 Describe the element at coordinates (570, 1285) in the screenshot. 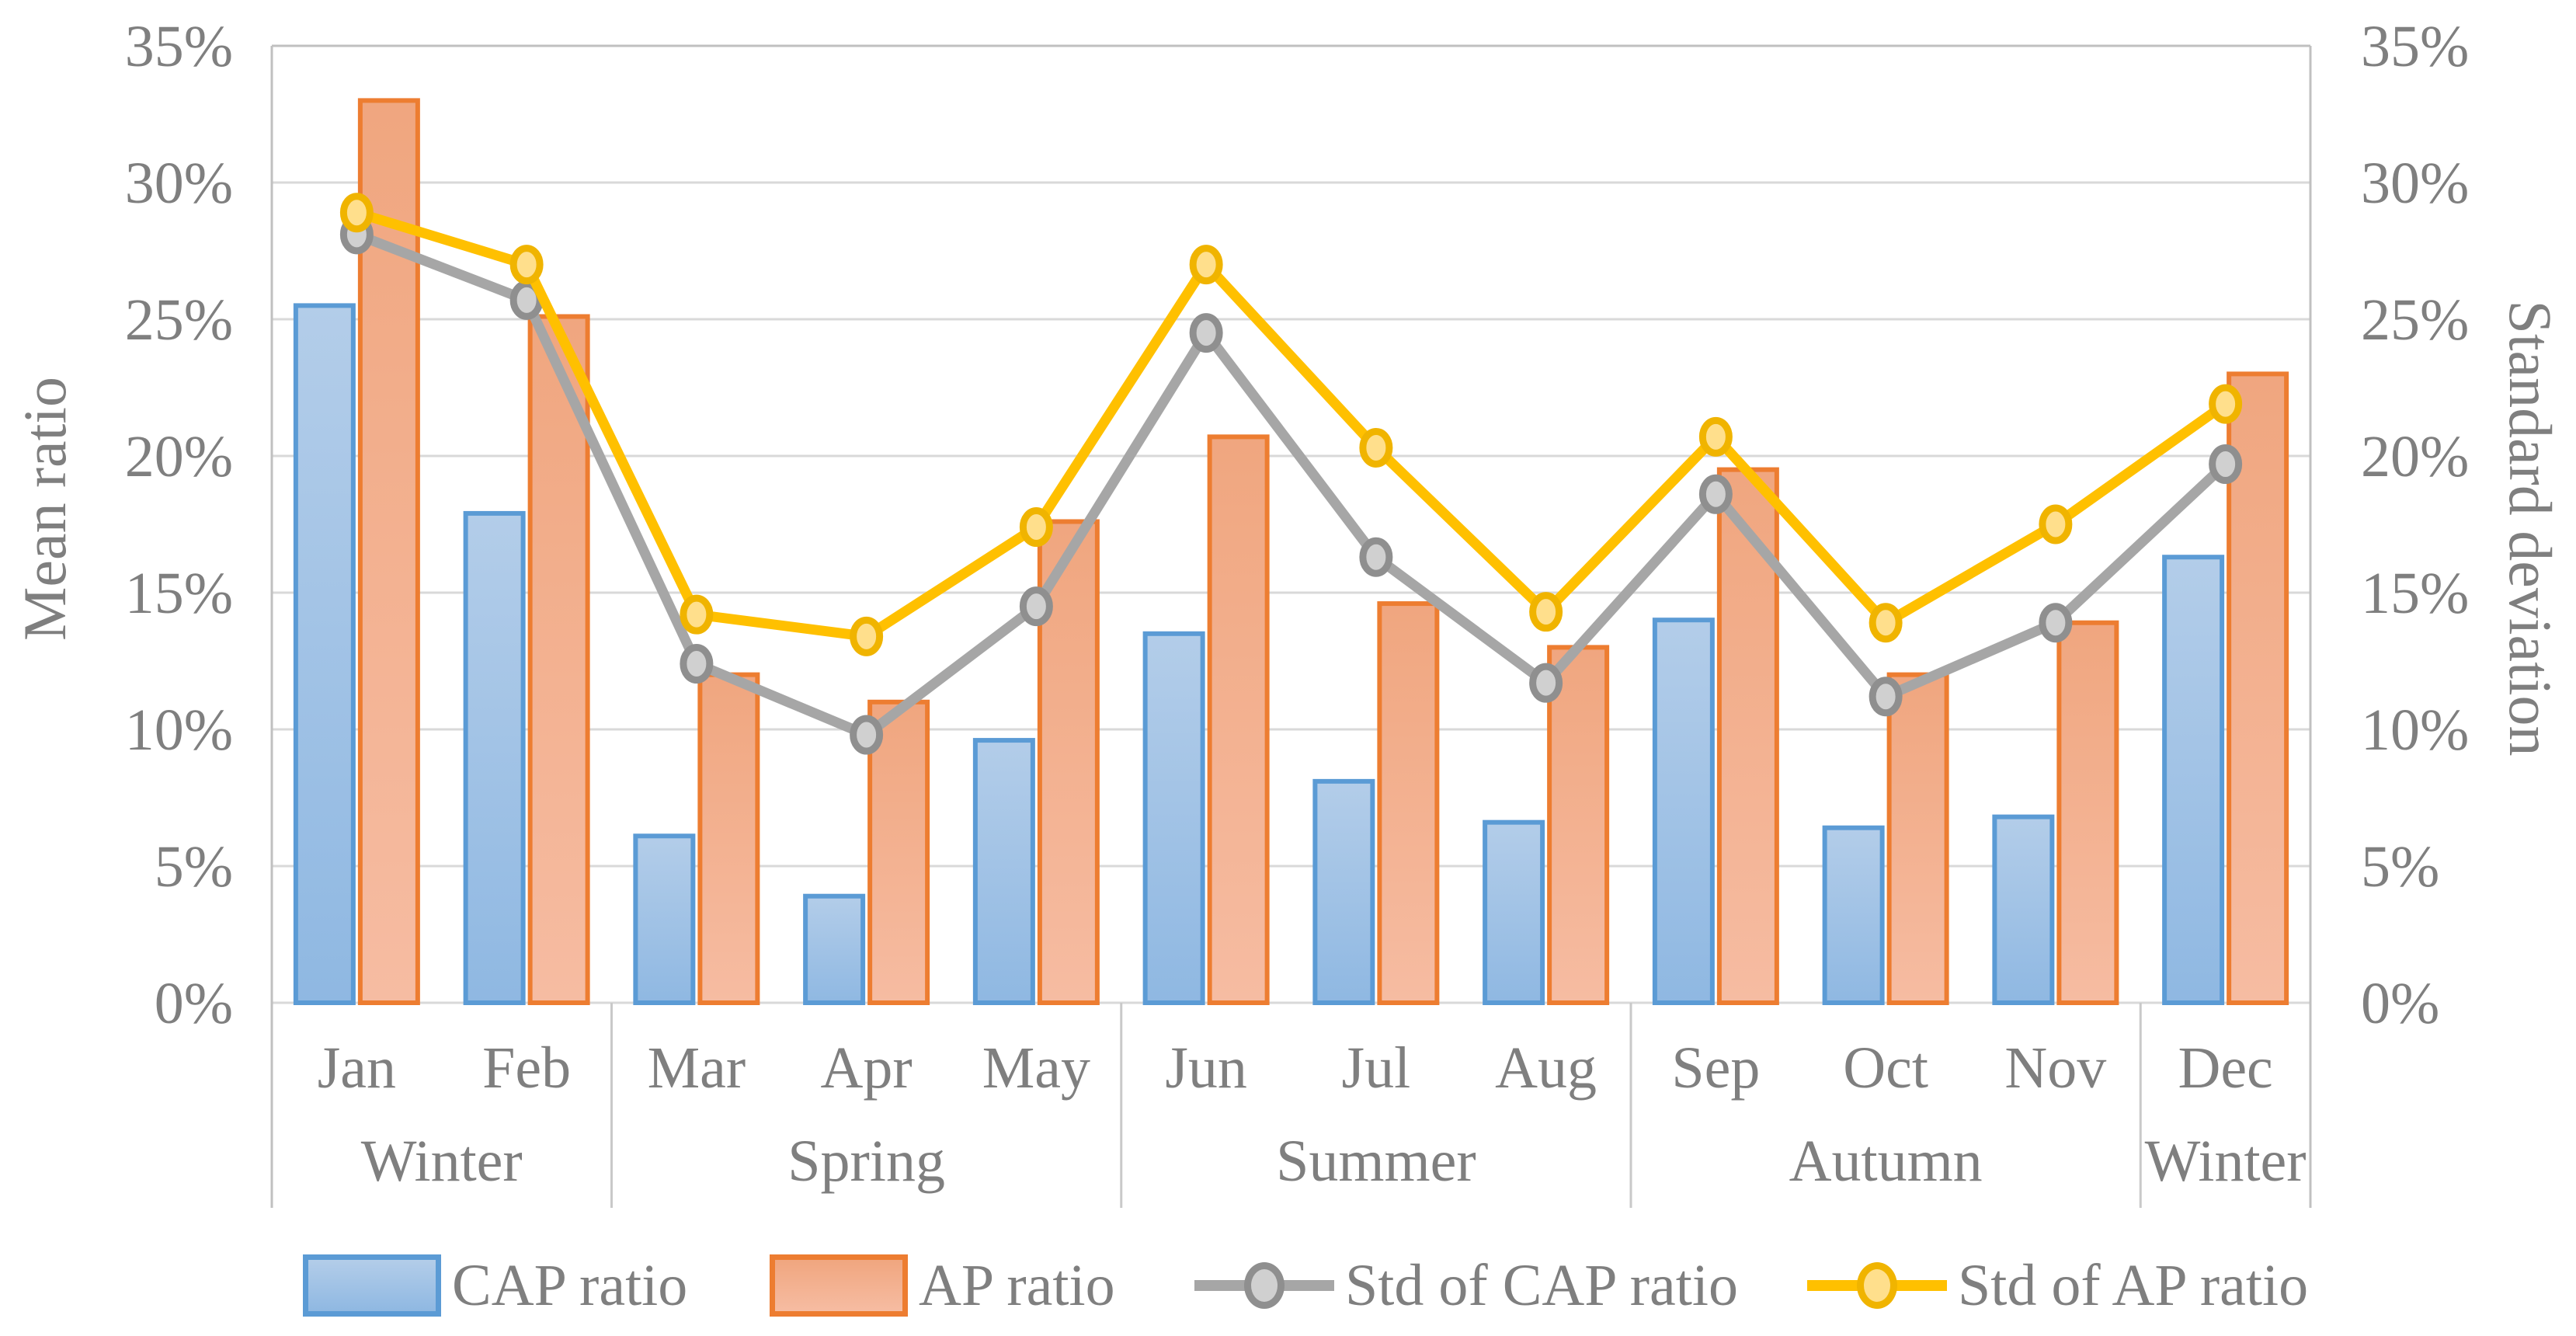

I see `legend-label: CAP ratio` at that location.